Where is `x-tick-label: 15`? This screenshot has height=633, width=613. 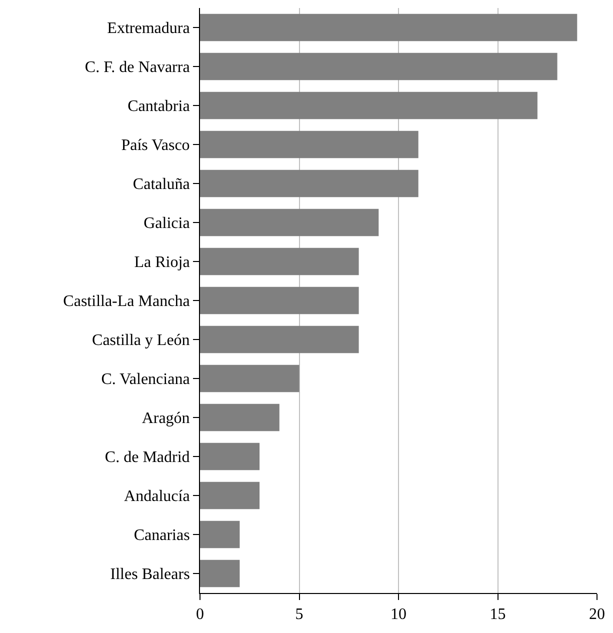 x-tick-label: 15 is located at coordinates (498, 615).